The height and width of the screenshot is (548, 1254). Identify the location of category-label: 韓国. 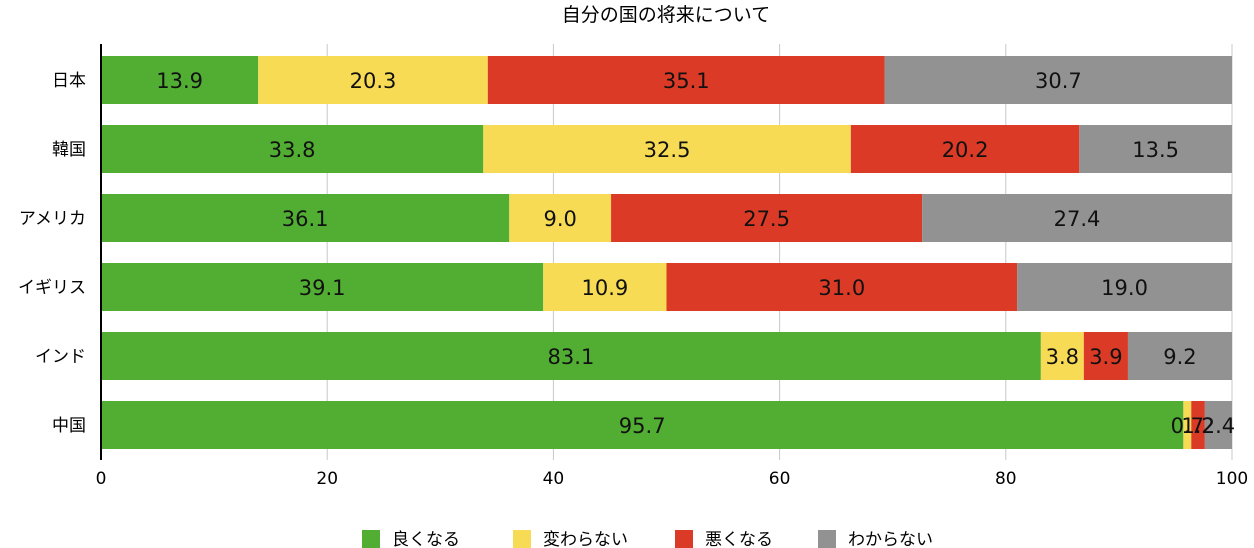
(69, 150).